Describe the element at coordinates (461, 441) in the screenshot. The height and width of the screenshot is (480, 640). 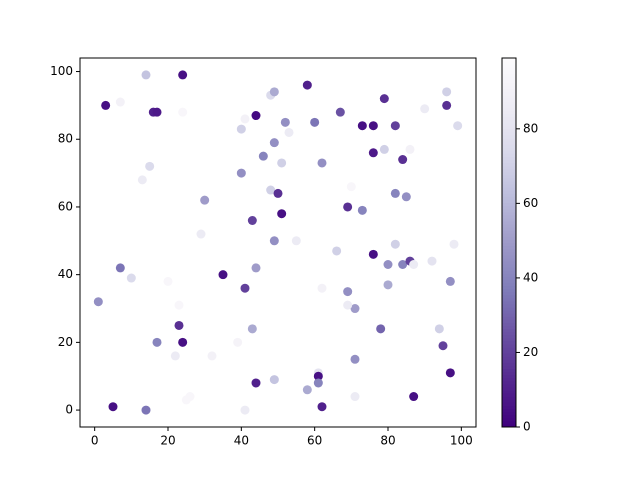
I see `x-tick-label: 100` at that location.